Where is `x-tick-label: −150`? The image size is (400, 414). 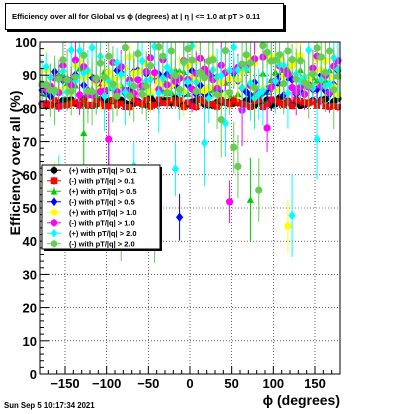 x-tick-label: −150 is located at coordinates (64, 383).